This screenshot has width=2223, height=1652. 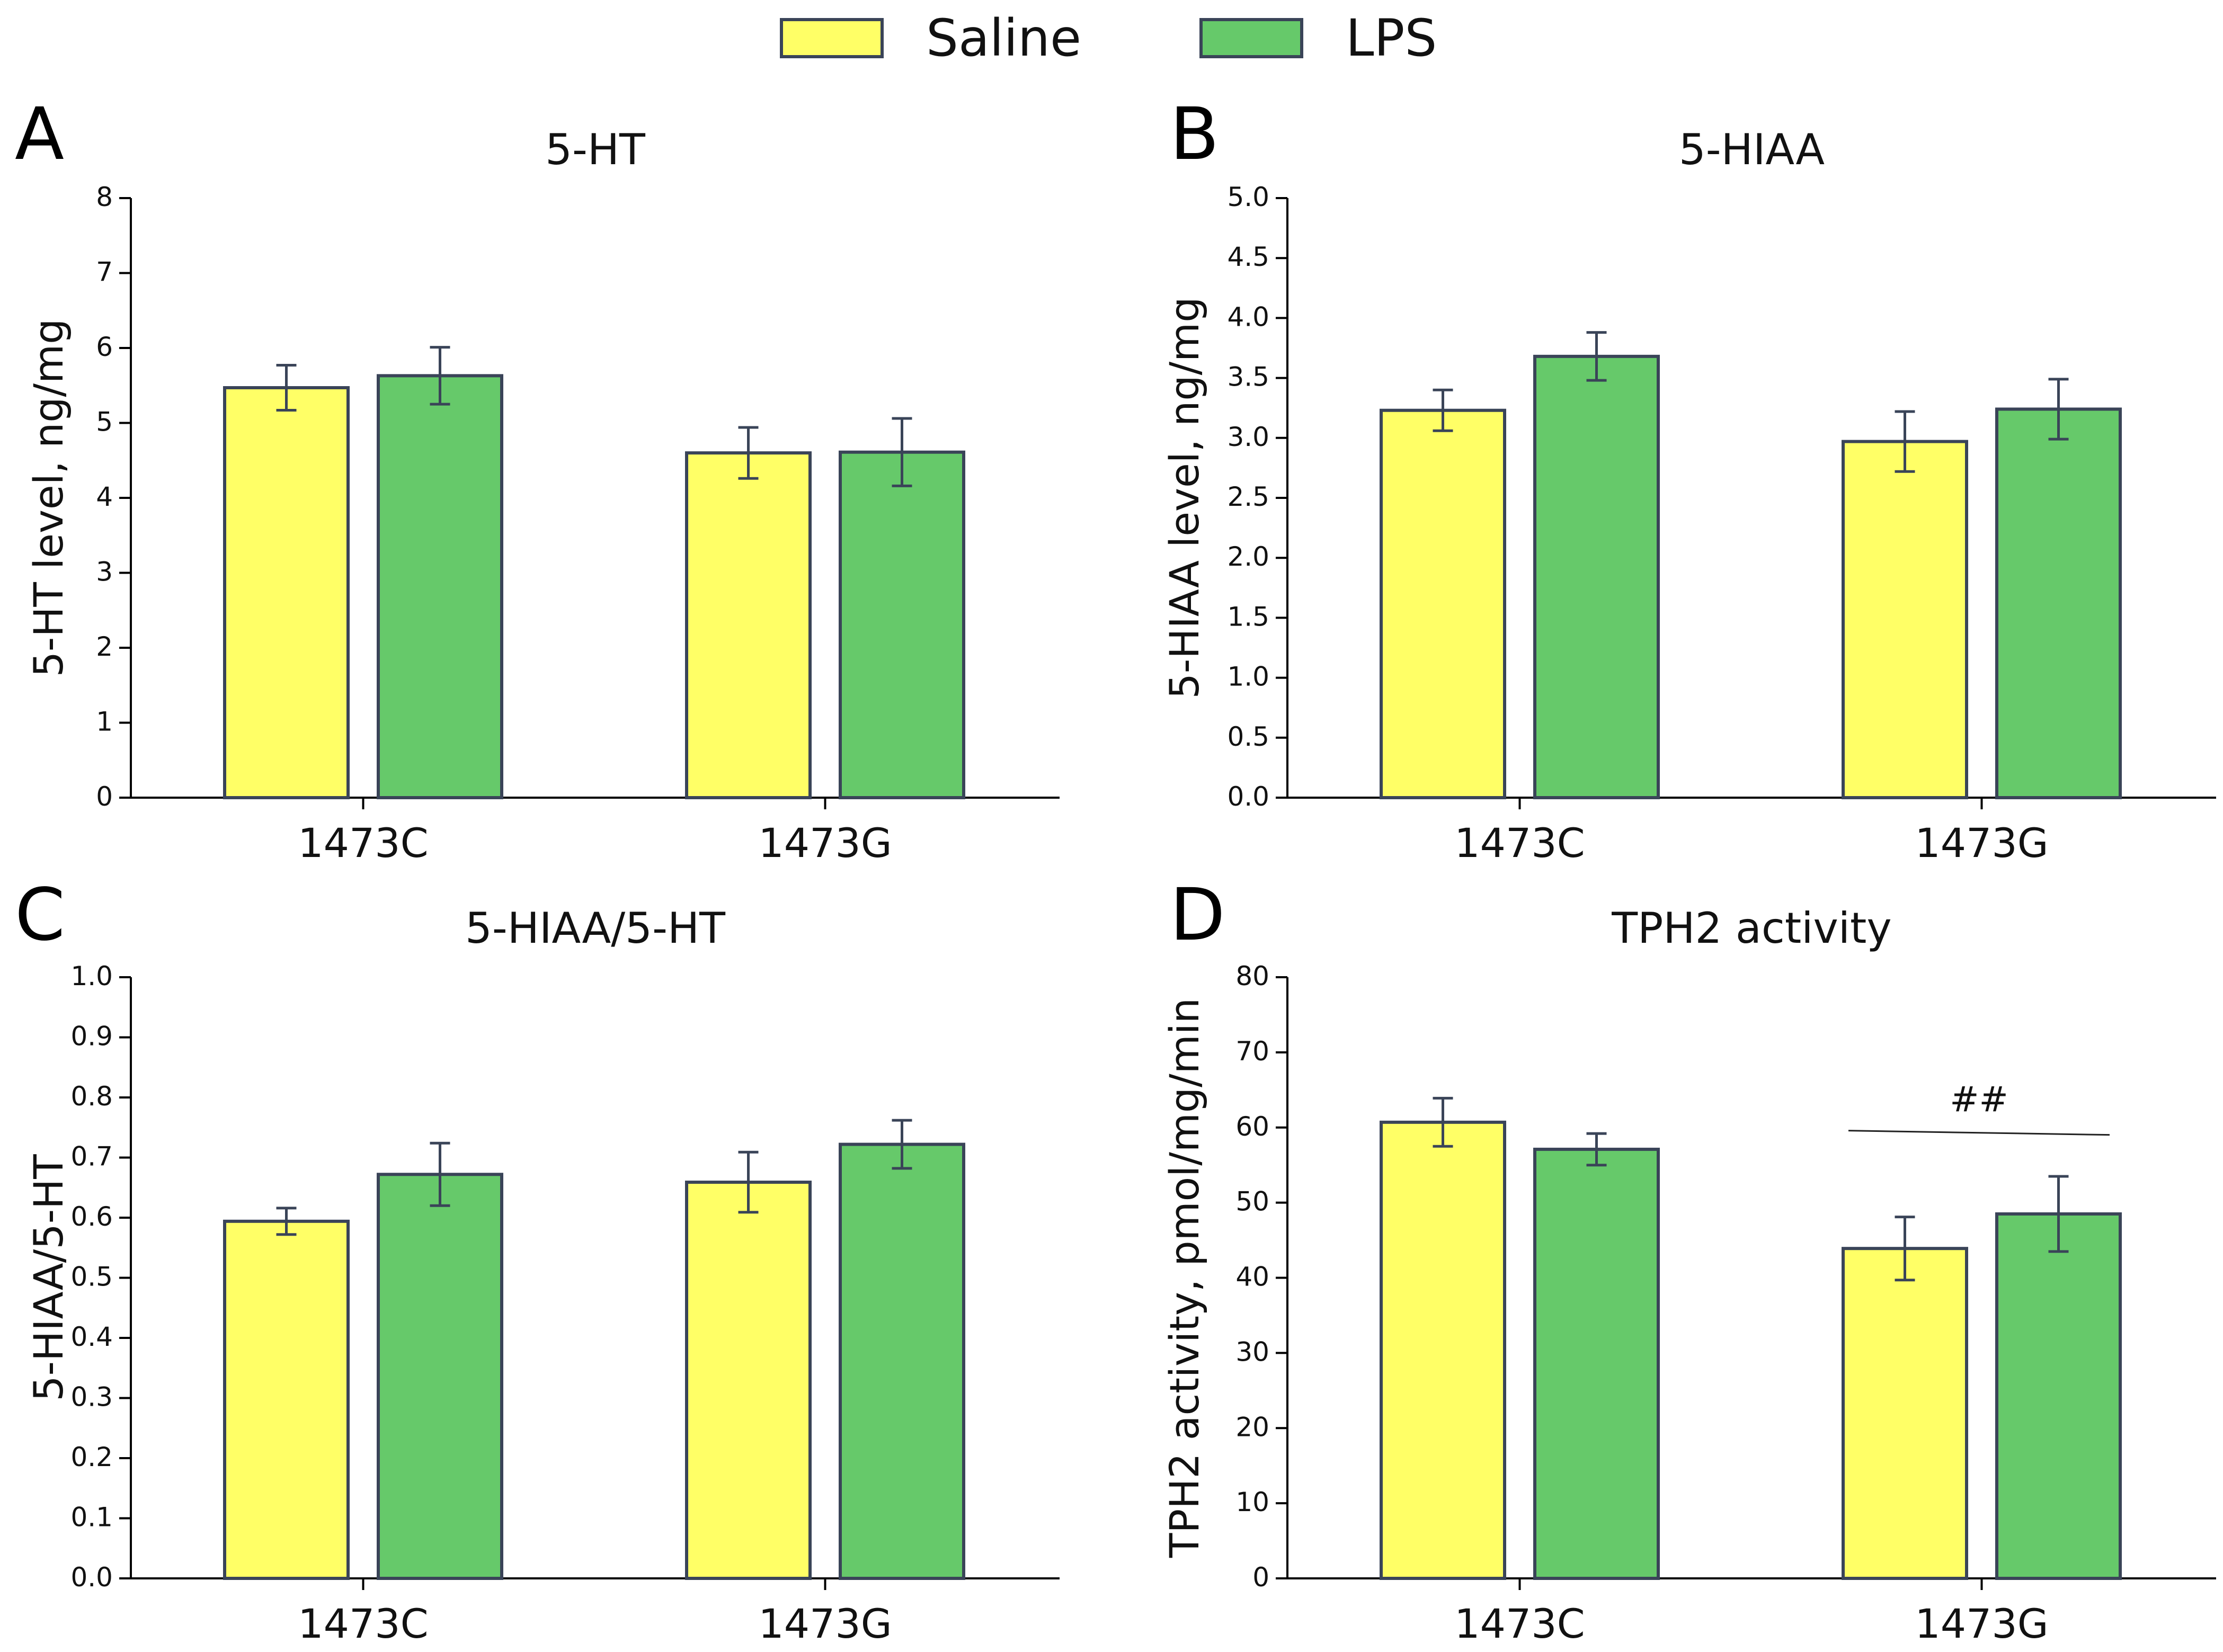 I want to click on panel-b-ytick-label: 4.5, so click(x=1248, y=257).